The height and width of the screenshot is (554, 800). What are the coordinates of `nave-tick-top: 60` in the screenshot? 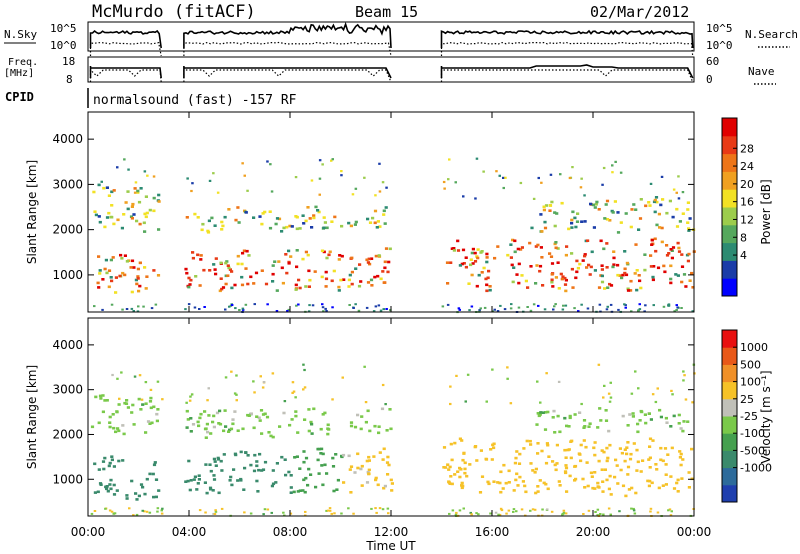 It's located at (712, 61).